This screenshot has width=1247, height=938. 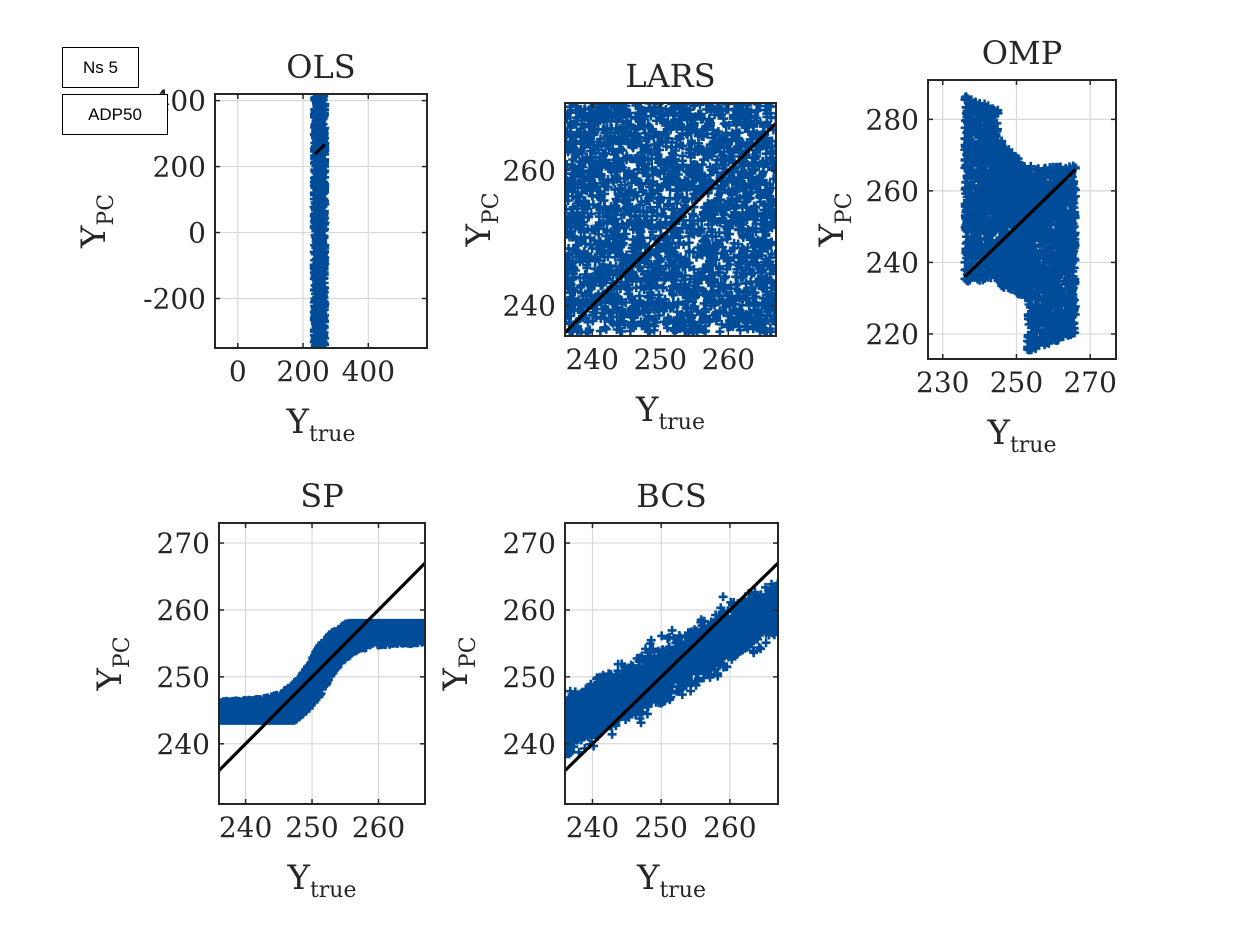 What do you see at coordinates (320, 67) in the screenshot?
I see `subplot-title: OLS` at bounding box center [320, 67].